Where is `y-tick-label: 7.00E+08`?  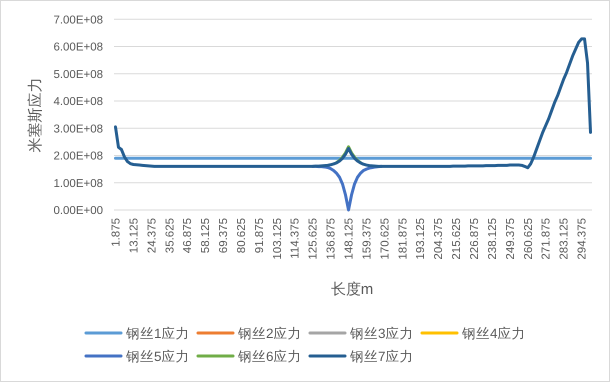
y-tick-label: 7.00E+08 is located at coordinates (78, 20).